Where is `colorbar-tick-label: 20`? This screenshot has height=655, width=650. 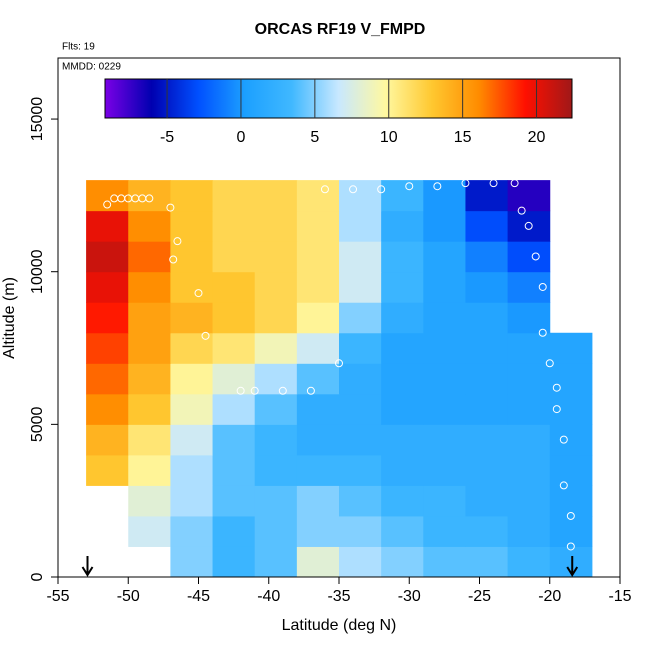
colorbar-tick-label: 20 is located at coordinates (537, 137).